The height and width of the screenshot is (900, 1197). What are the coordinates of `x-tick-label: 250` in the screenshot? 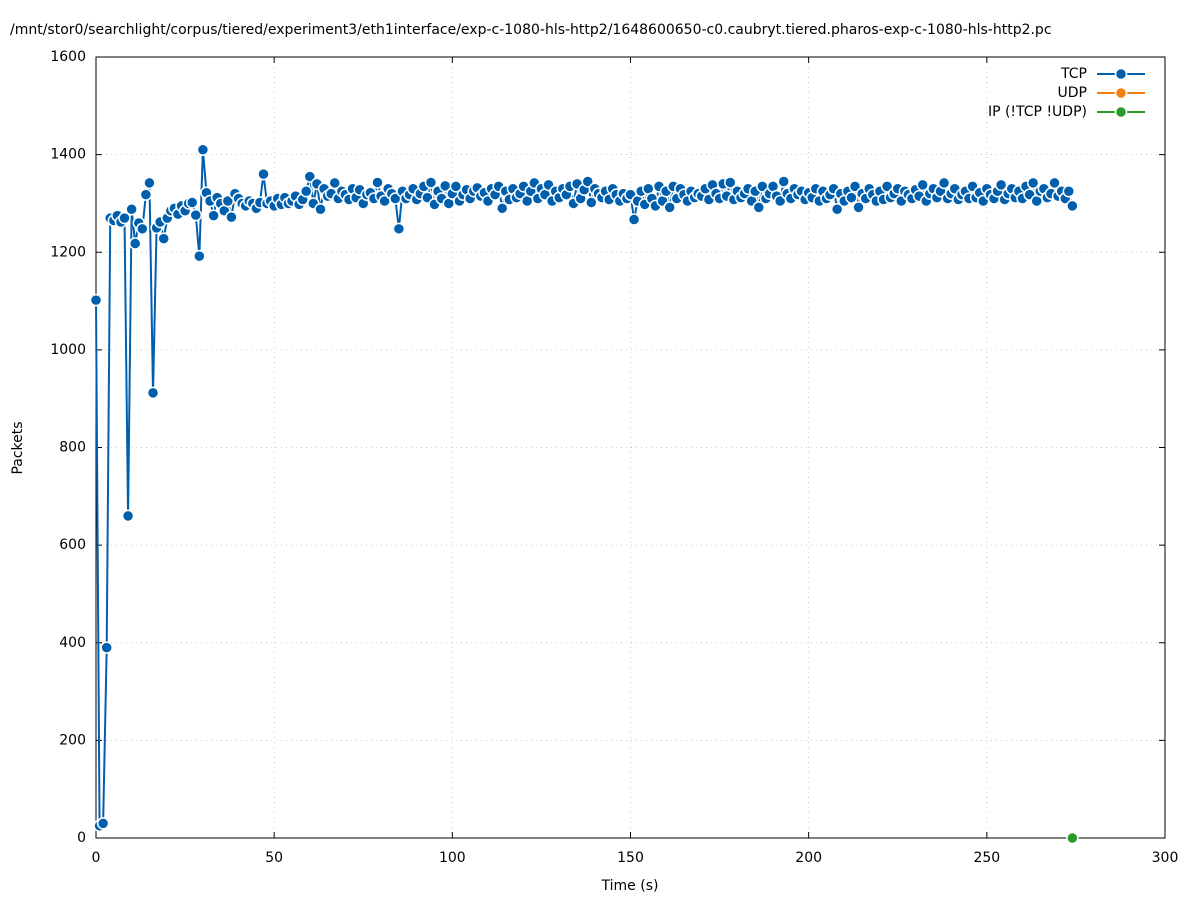 It's located at (986, 858).